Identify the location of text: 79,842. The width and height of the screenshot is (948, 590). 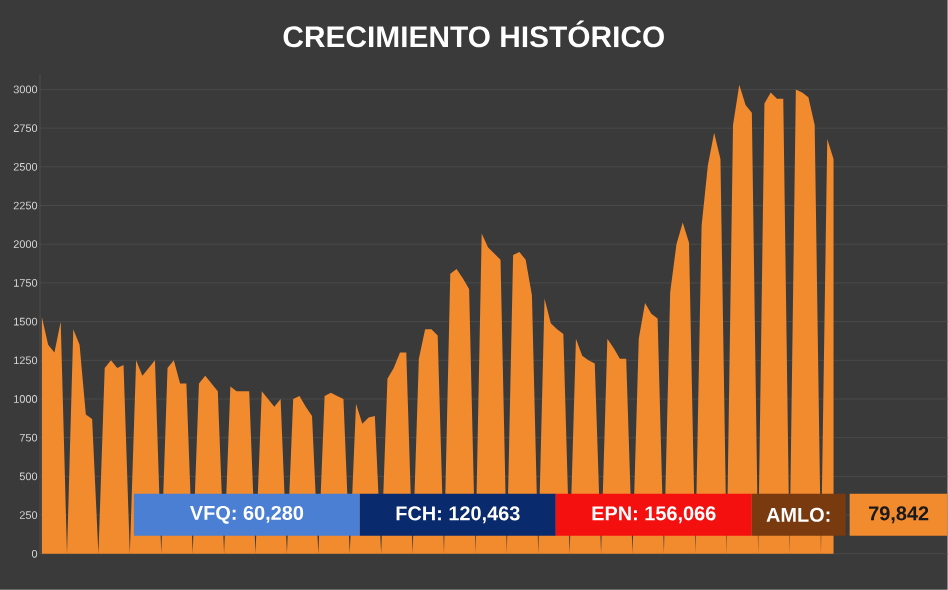
(899, 515).